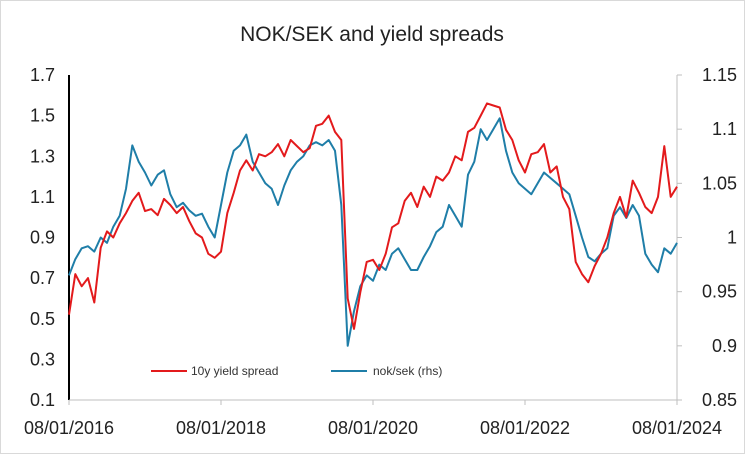  Describe the element at coordinates (719, 183) in the screenshot. I see `right-tick-label: 1.05` at that location.